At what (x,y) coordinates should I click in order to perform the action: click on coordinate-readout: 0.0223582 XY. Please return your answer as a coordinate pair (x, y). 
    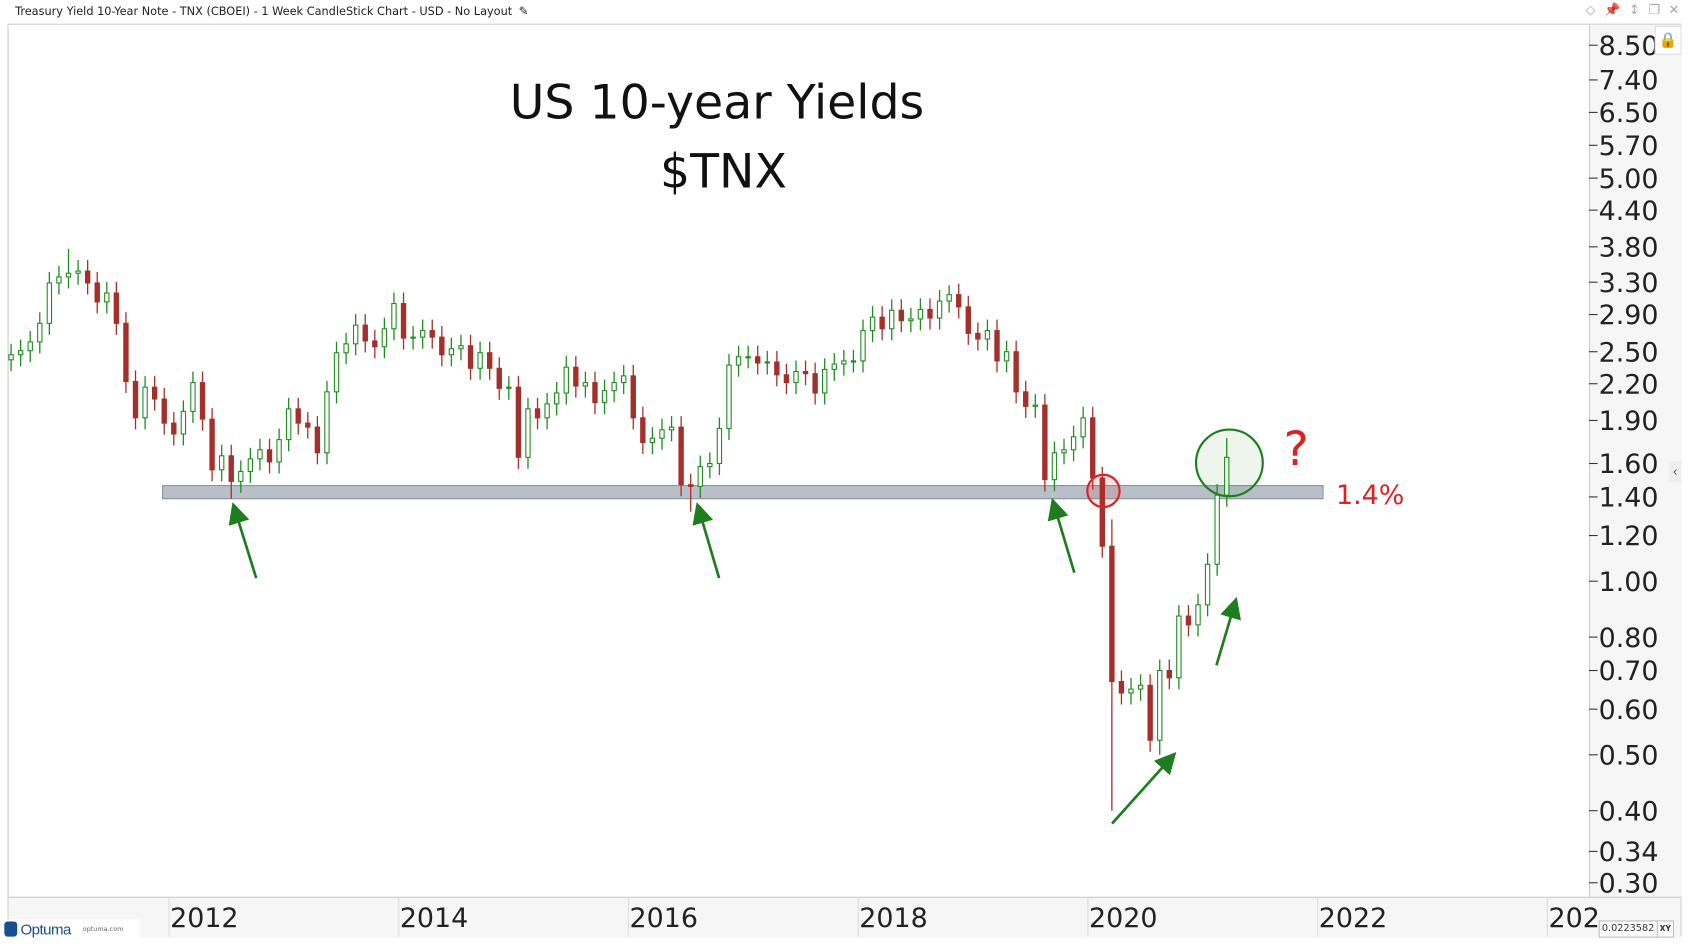
    Looking at the image, I should click on (1636, 929).